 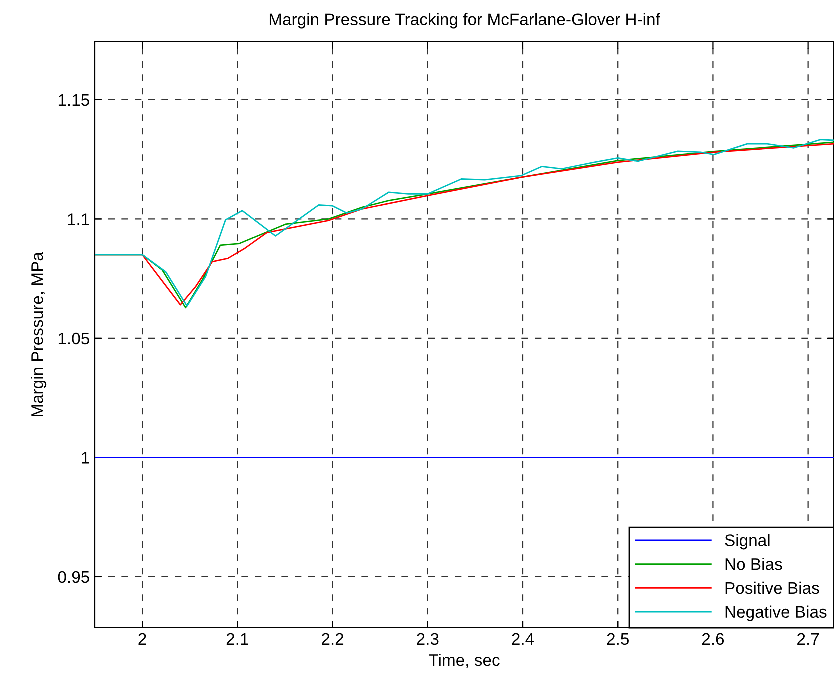 I want to click on x-tick-label: 2.4, so click(x=523, y=639).